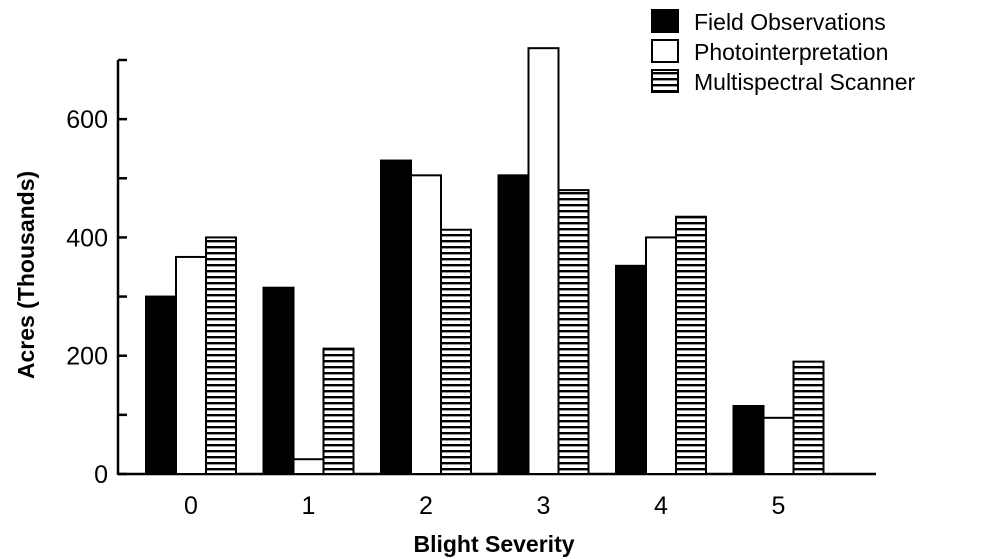 This screenshot has height=559, width=991. Describe the element at coordinates (191, 506) in the screenshot. I see `x-tick-label: 0` at that location.